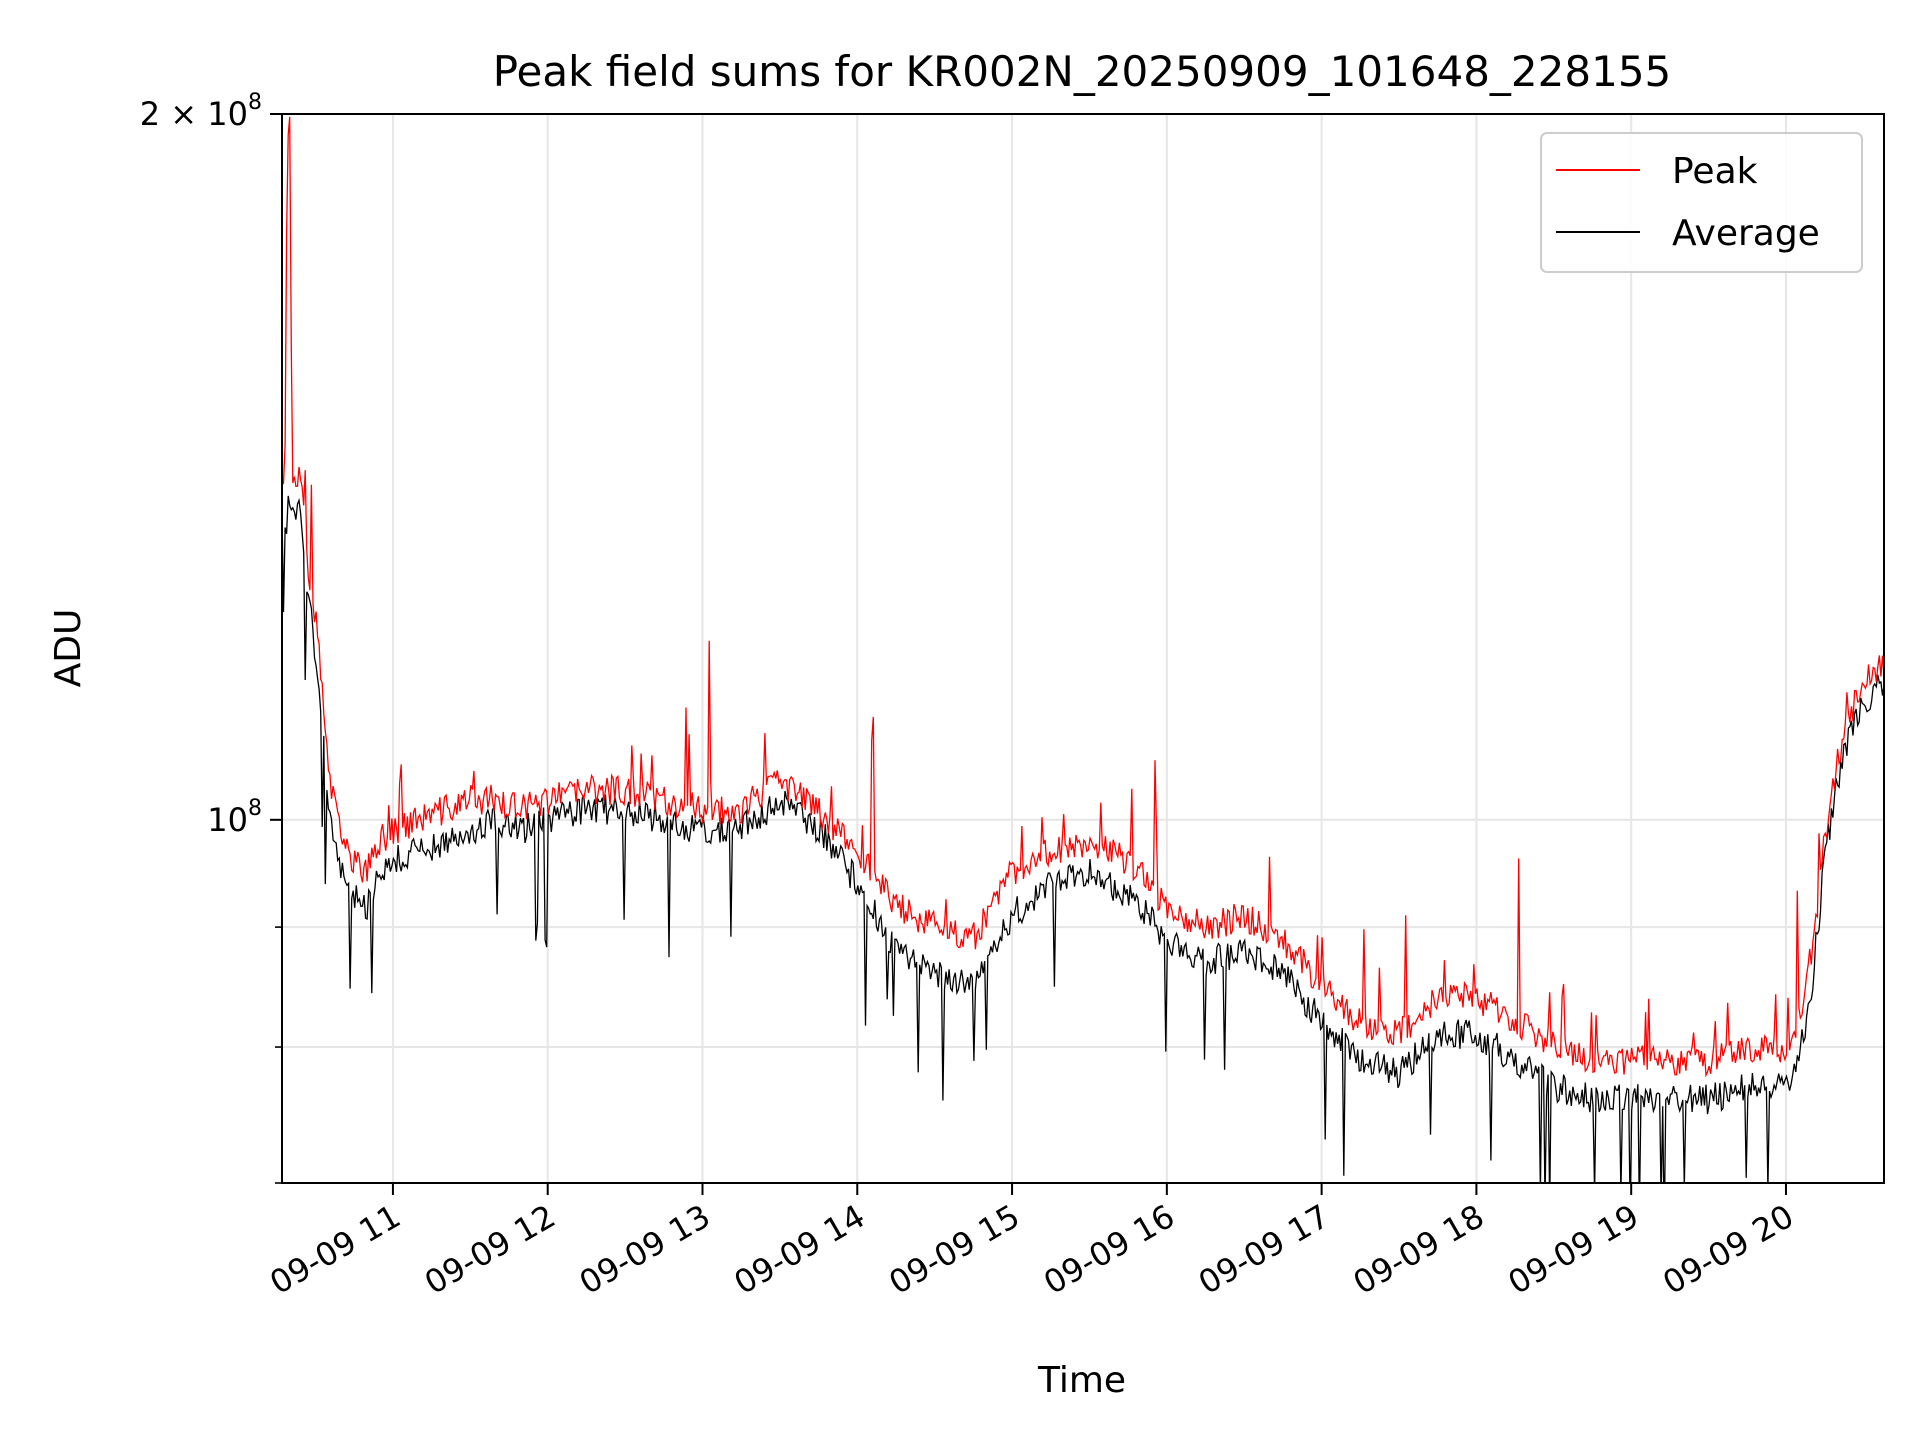 Image resolution: width=1920 pixels, height=1440 pixels. Describe the element at coordinates (1715, 171) in the screenshot. I see `legend-label-peak: Peak` at that location.